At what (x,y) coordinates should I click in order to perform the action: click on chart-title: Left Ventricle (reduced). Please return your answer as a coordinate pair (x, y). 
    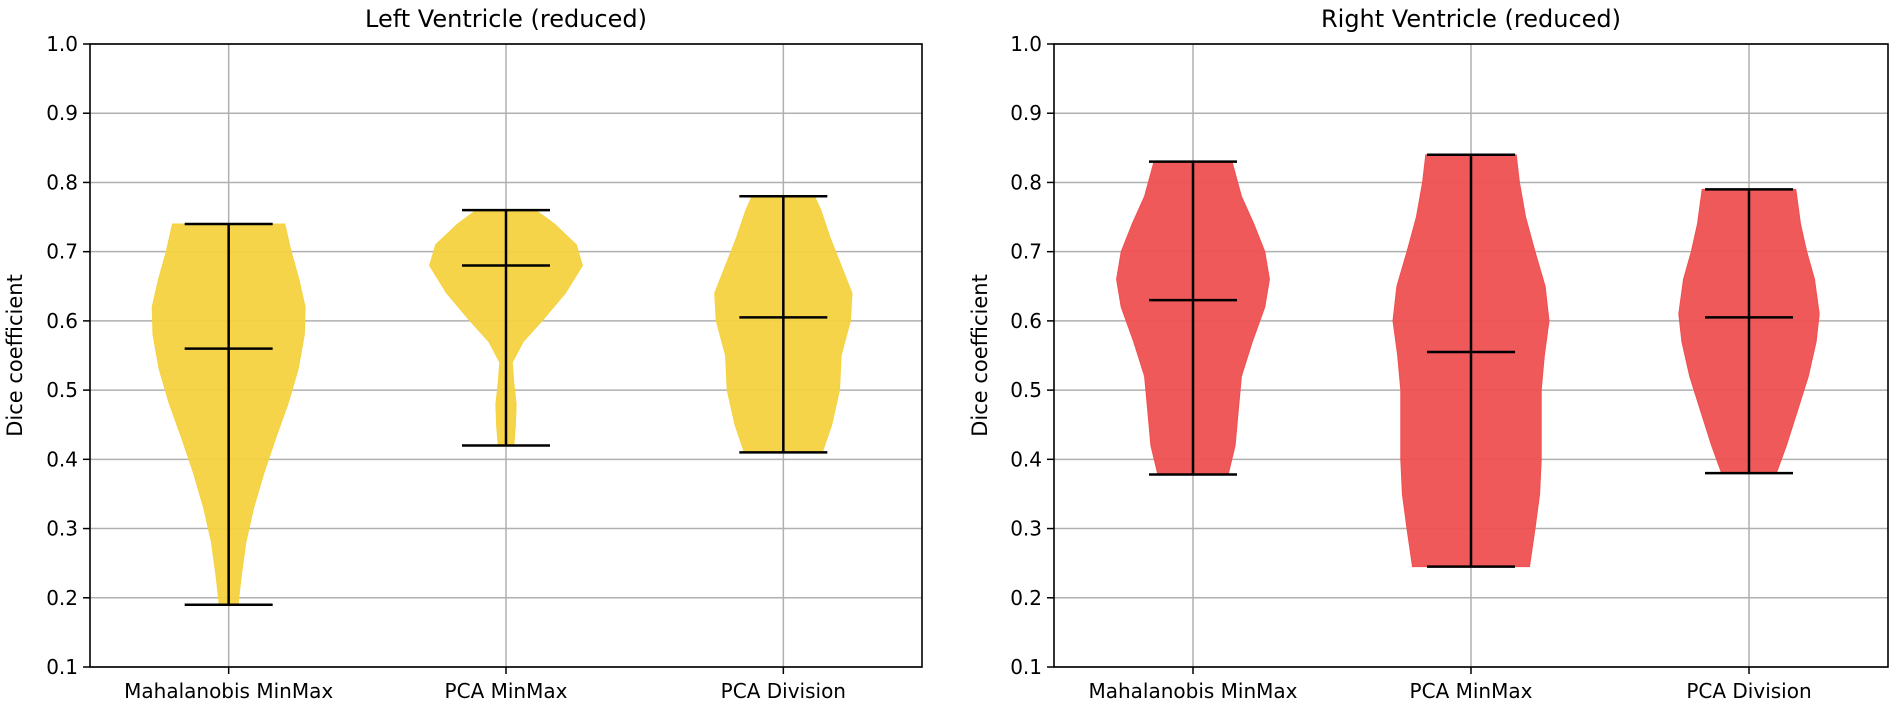
    Looking at the image, I should click on (506, 19).